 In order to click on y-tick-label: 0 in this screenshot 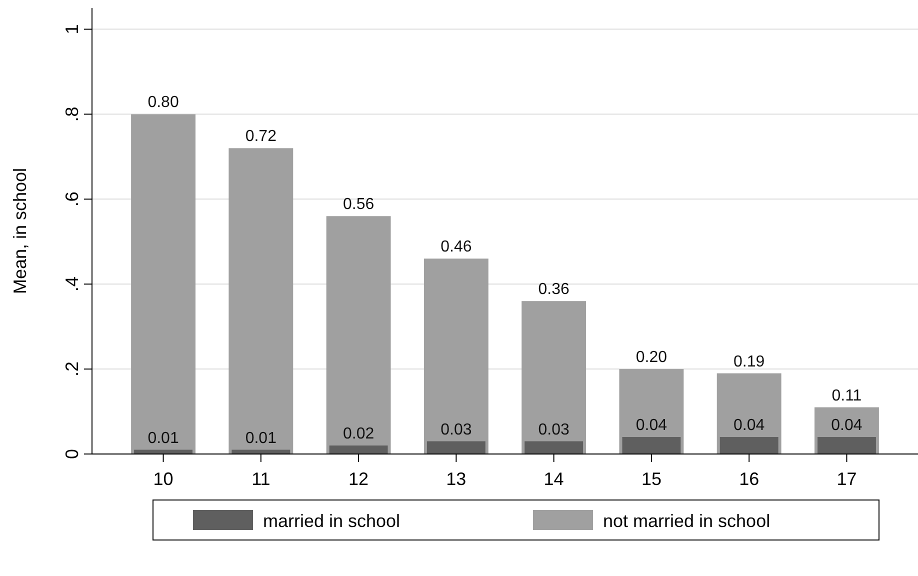, I will do `click(72, 454)`.